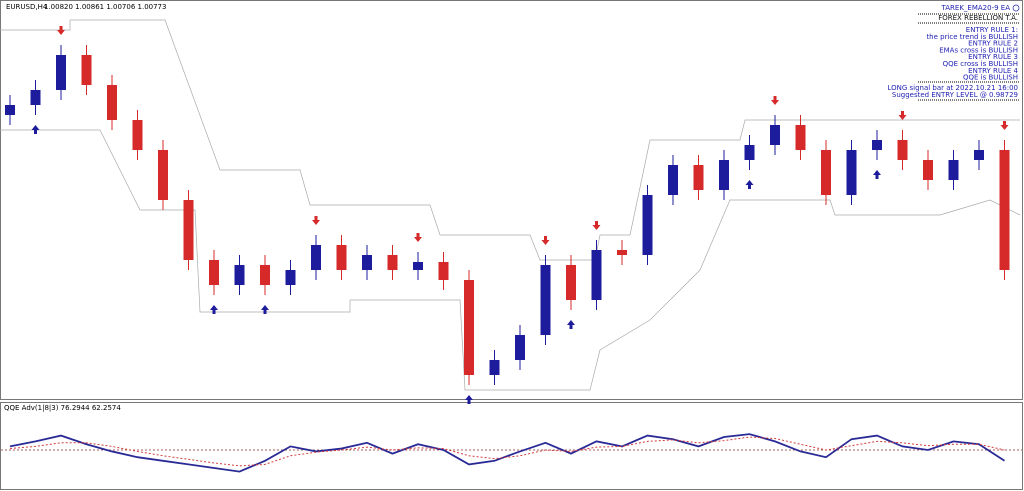 This screenshot has width=1024, height=491. Describe the element at coordinates (976, 8) in the screenshot. I see `ea-name: TAREK_EMA20-9 EA` at that location.